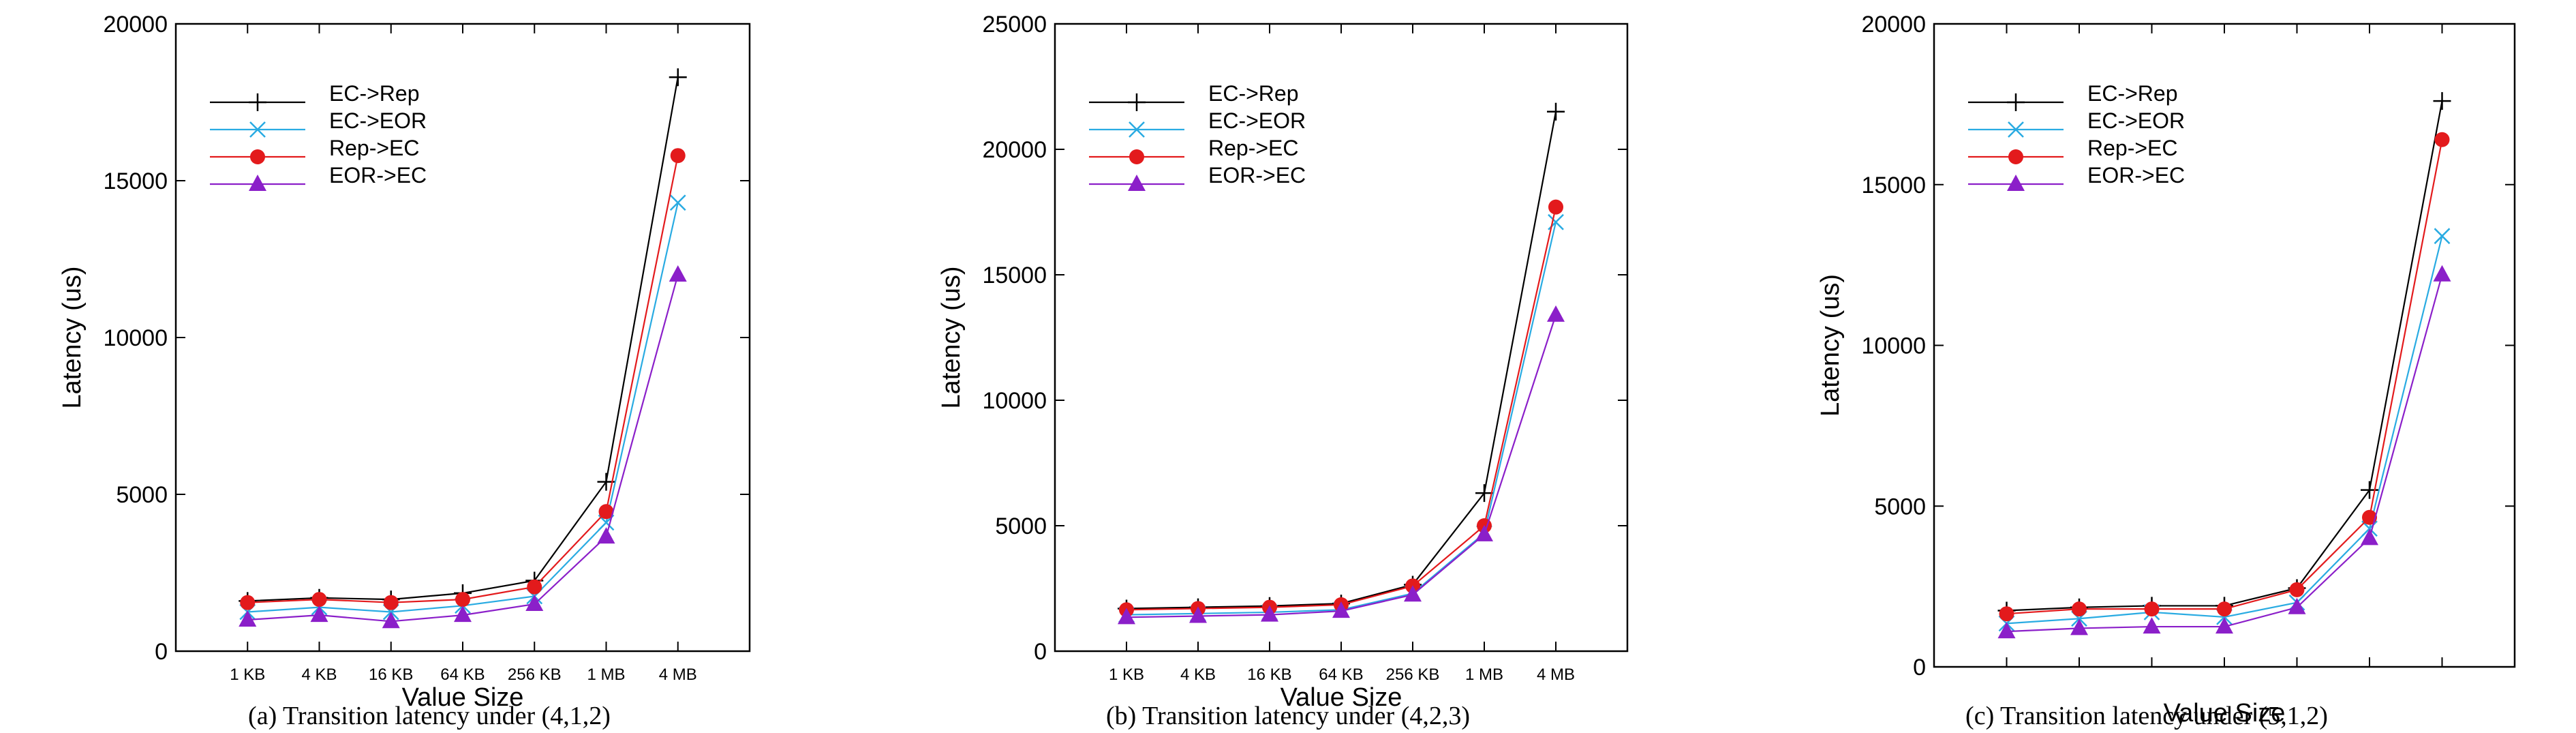 Image resolution: width=2576 pixels, height=733 pixels. What do you see at coordinates (2146, 716) in the screenshot?
I see `caption-c: (c) Transition latency under (5,1,2)` at bounding box center [2146, 716].